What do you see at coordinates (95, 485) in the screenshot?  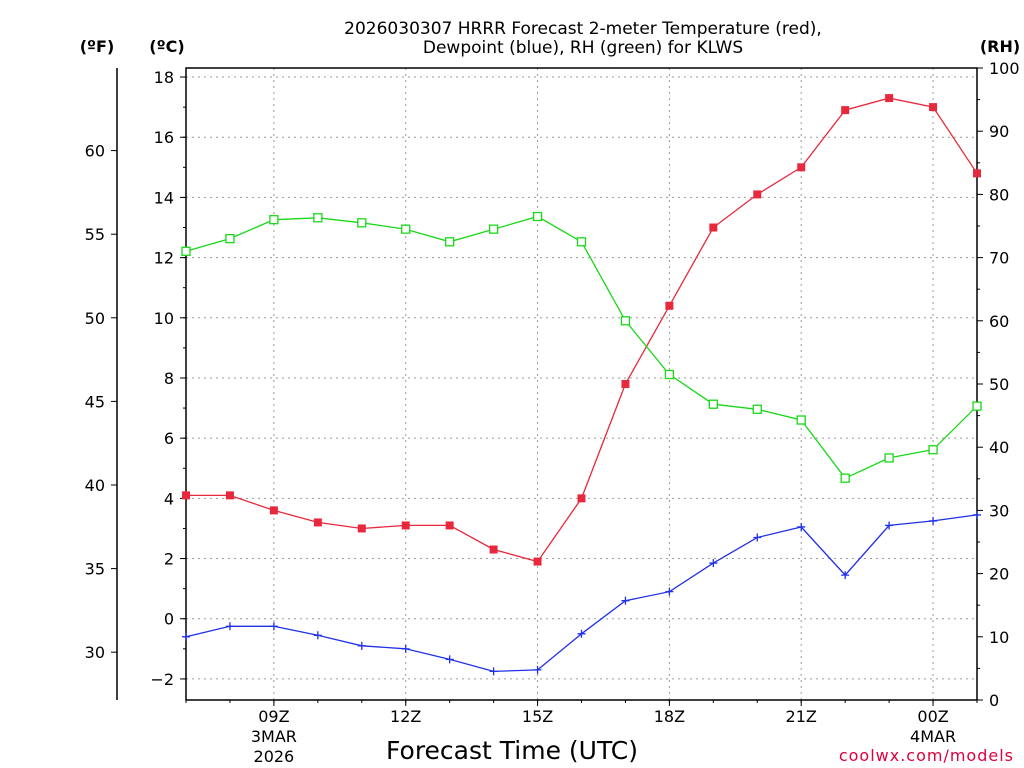 I see `y-fahrenheit-tick-label: 40` at bounding box center [95, 485].